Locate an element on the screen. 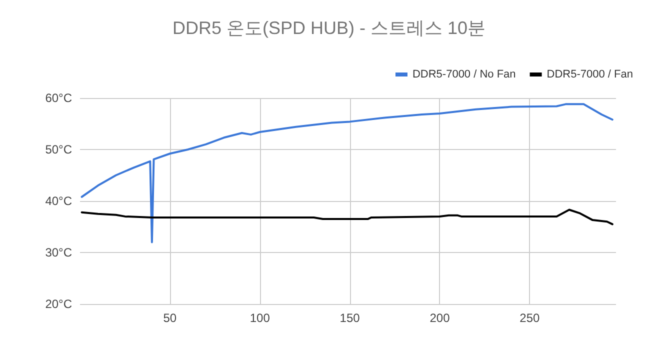  line-series is located at coordinates (347, 217).